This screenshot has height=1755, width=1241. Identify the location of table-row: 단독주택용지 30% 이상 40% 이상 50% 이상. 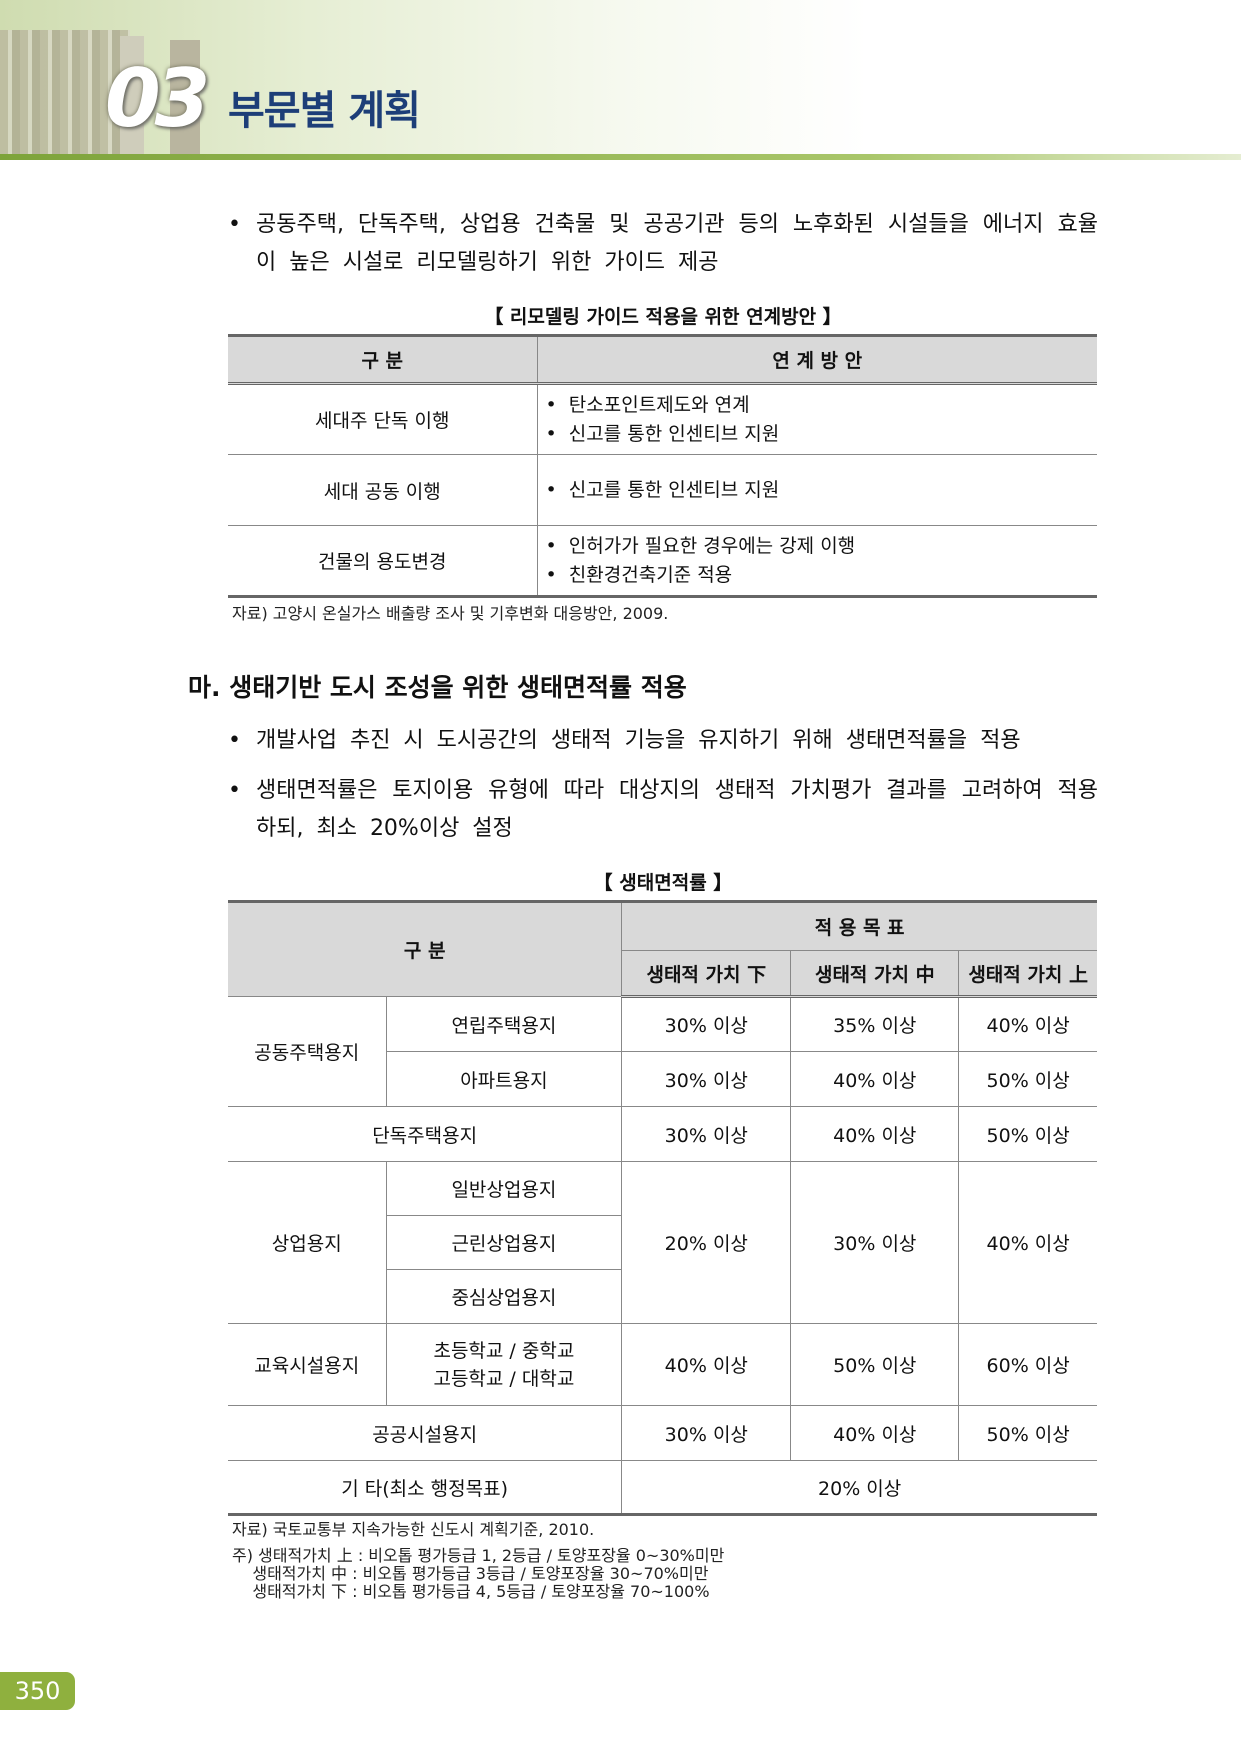
(662, 1134).